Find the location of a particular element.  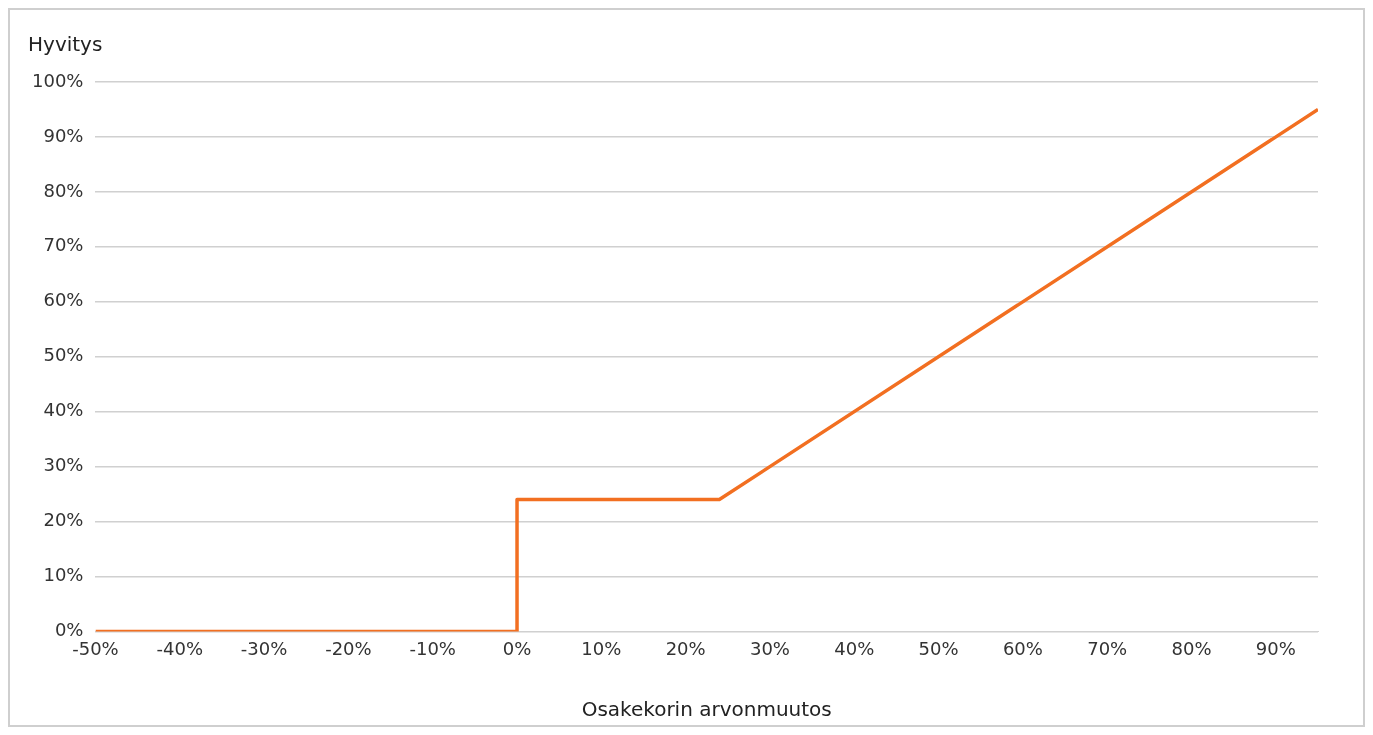

y-tick-label: 30% is located at coordinates (63, 465).